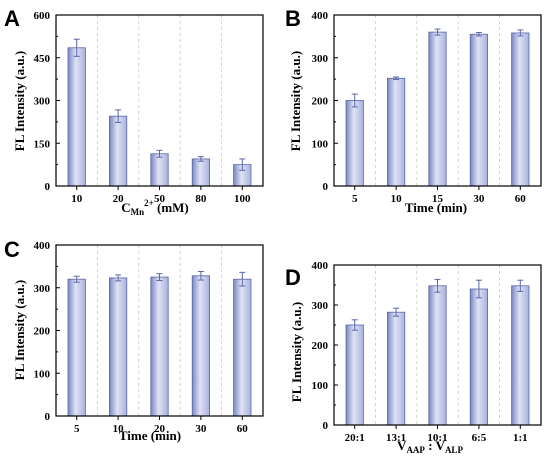 The height and width of the screenshot is (457, 550). Describe the element at coordinates (438, 199) in the screenshot. I see `panel-b-xtick-label: 15` at that location.